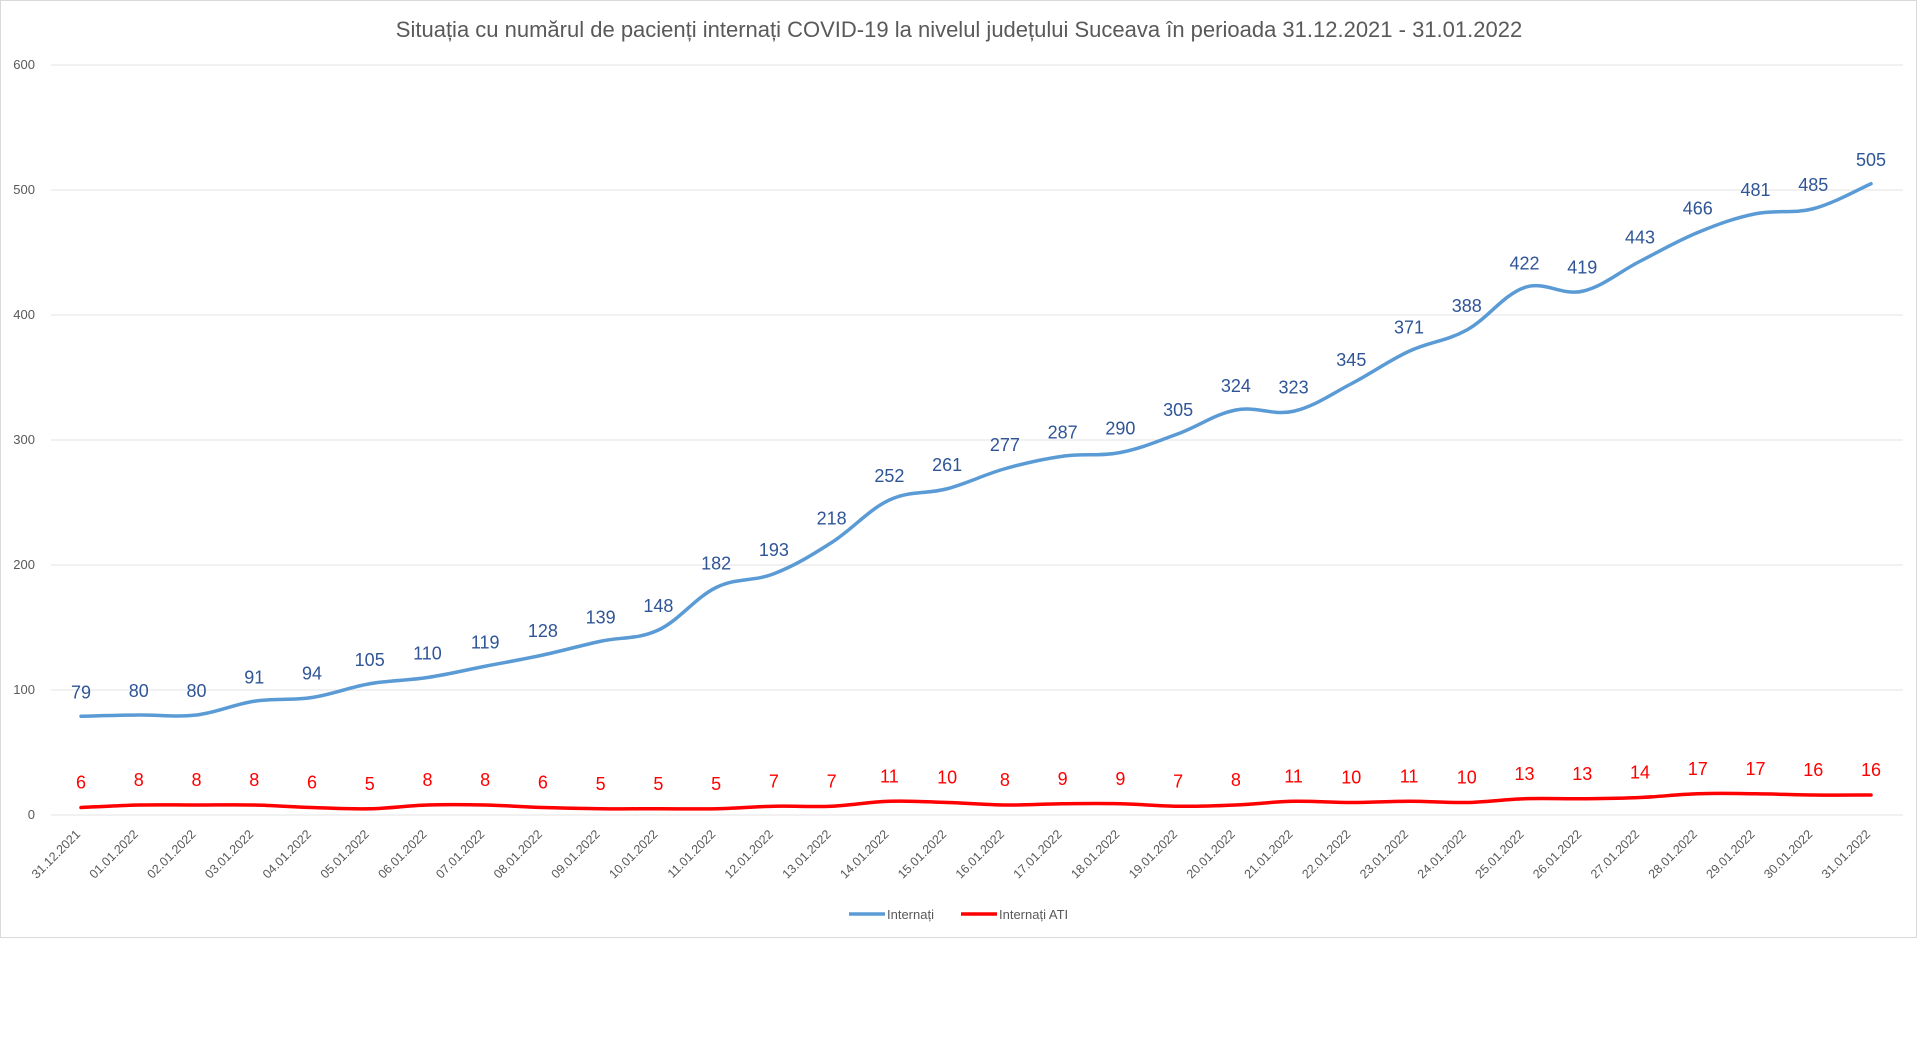 The width and height of the screenshot is (1920, 1048). What do you see at coordinates (910, 914) in the screenshot?
I see `legend-label-internati: Internați` at bounding box center [910, 914].